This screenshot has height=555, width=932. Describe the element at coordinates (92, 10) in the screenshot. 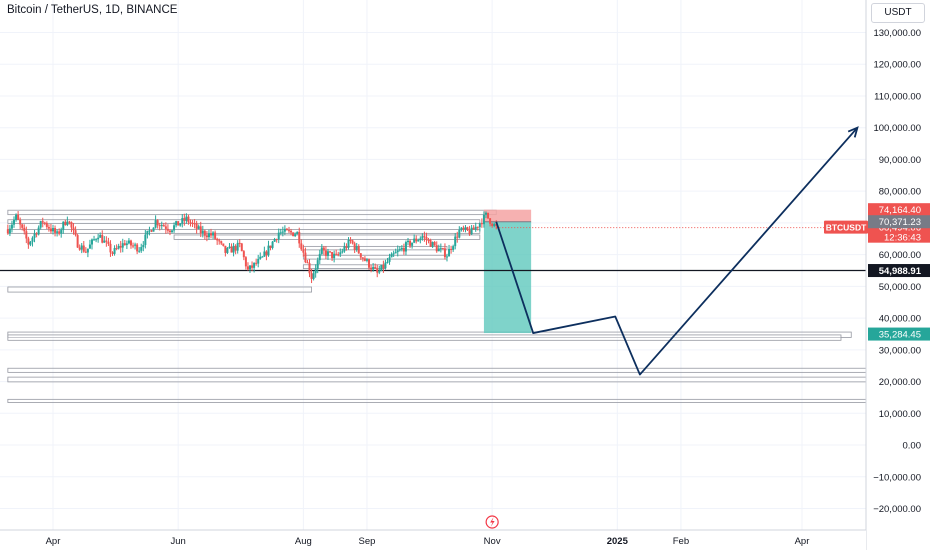

I see `symbol-title: Bitcoin / TetherUS, 1D, BINANCE` at that location.